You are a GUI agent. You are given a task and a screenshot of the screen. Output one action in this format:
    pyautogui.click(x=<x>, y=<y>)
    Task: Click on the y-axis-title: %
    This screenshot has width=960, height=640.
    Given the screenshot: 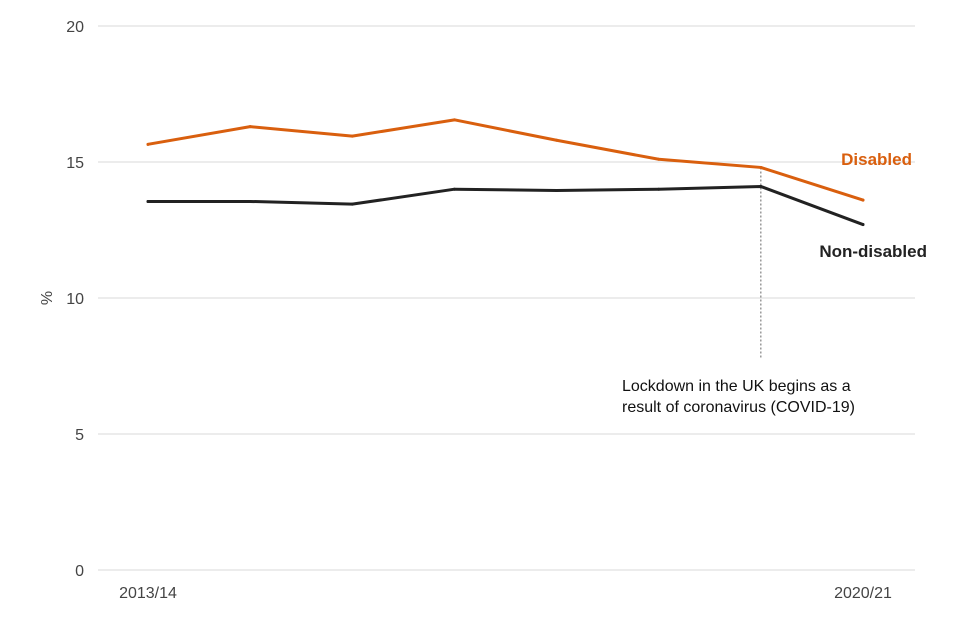 What is the action you would take?
    pyautogui.click(x=47, y=298)
    